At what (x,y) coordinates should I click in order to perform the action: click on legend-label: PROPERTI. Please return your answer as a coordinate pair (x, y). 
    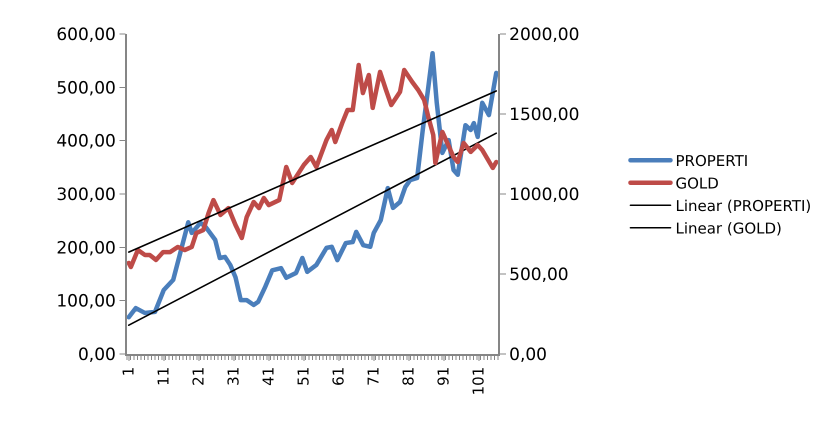
    Looking at the image, I should click on (711, 161).